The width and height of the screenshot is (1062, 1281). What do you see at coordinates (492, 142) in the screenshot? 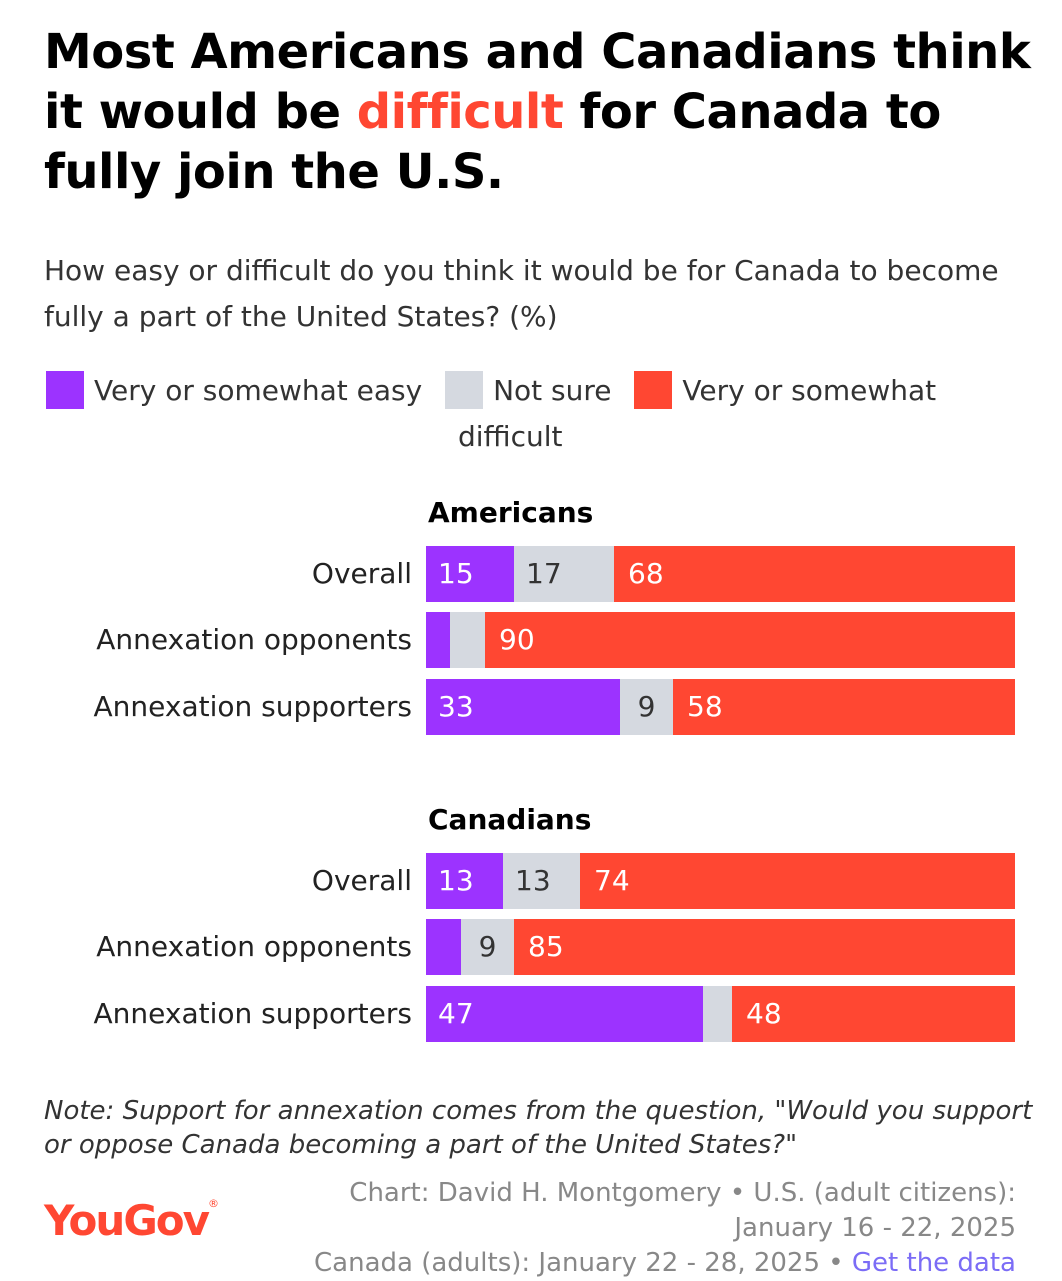
I see `title-part2: for Canada to fully join the U.S.` at bounding box center [492, 142].